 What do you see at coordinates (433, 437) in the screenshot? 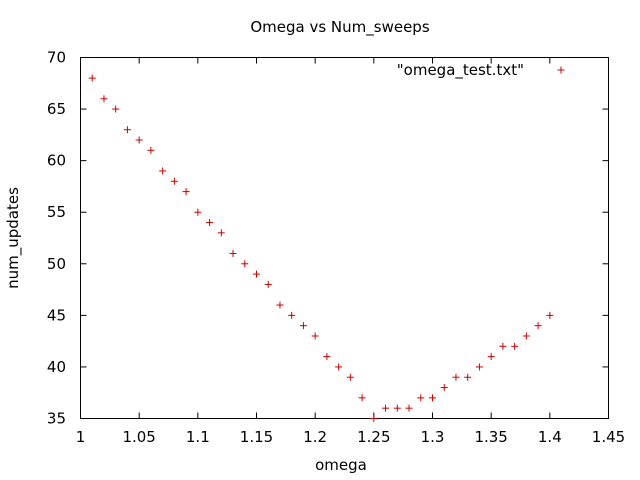
I see `x-tick-label: 1.3` at bounding box center [433, 437].